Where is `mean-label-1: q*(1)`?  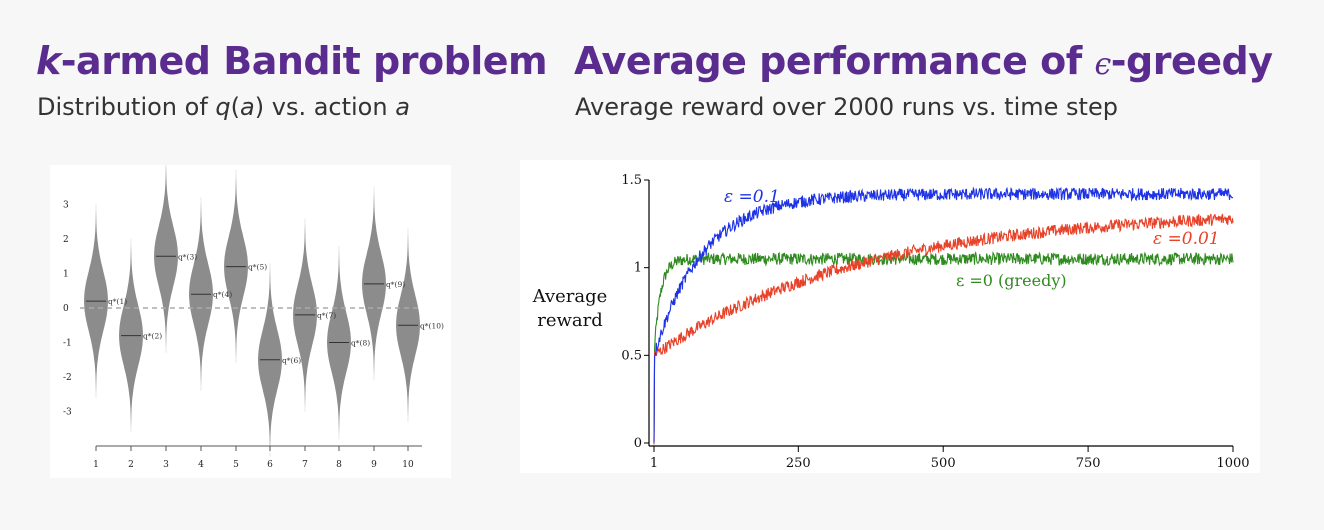
mean-label-1: q*(1) is located at coordinates (117, 301).